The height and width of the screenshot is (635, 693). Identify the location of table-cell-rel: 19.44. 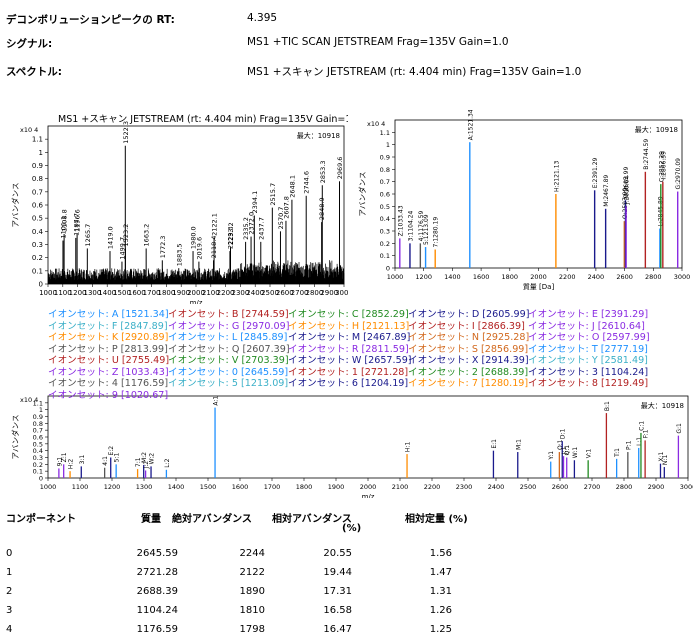
(337, 572).